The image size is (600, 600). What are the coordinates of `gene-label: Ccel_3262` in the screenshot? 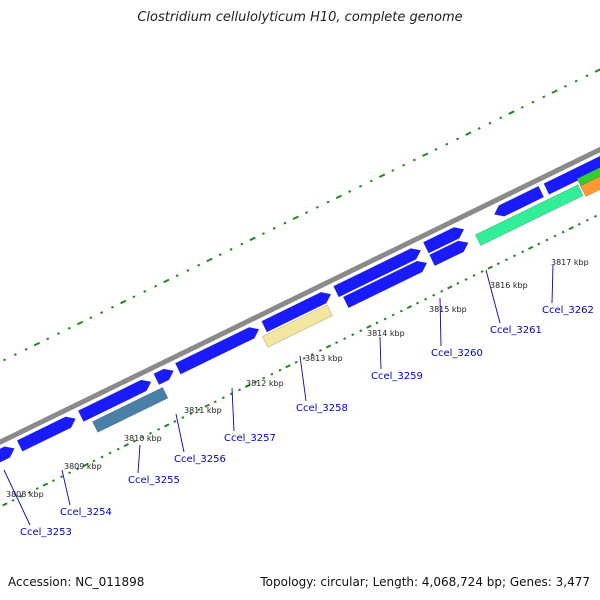 It's located at (568, 310).